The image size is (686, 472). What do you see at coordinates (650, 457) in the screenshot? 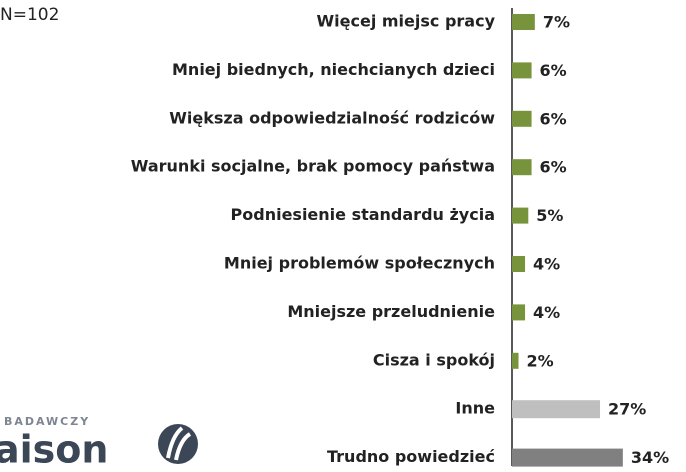
I see `value-label: 34%` at bounding box center [650, 457].